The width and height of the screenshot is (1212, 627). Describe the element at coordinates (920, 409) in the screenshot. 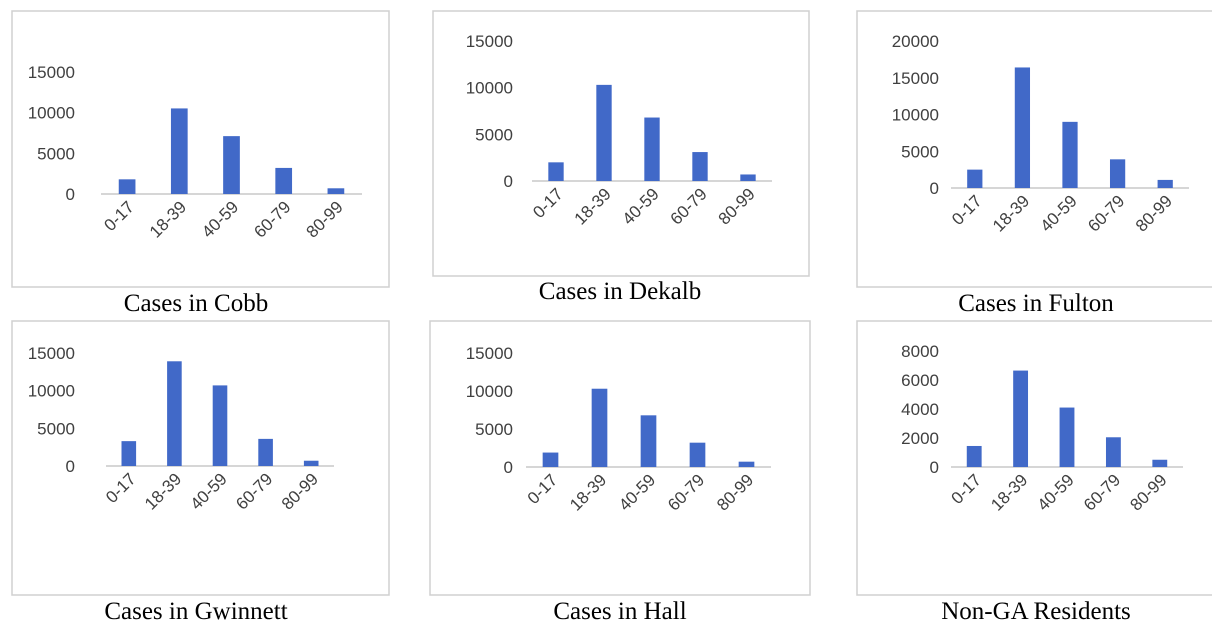

I see `y-tick-label: 4000` at that location.